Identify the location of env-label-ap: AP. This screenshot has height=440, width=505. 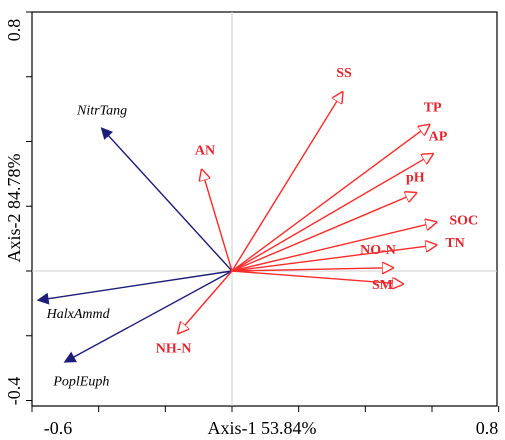
(438, 136).